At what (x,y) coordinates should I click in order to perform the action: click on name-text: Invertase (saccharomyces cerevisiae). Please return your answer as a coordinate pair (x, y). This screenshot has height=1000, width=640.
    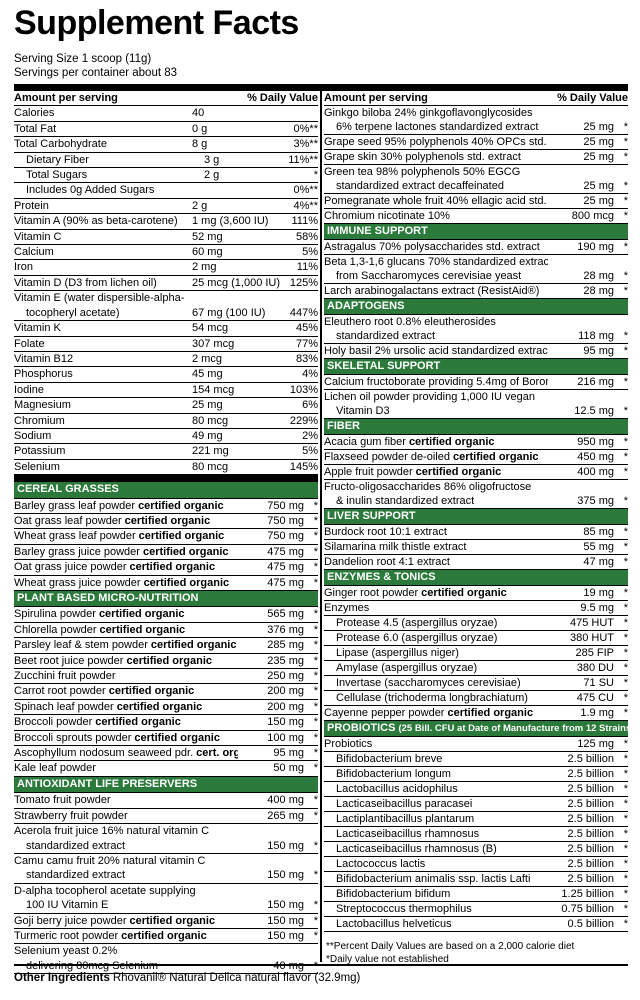
    Looking at the image, I should click on (428, 683).